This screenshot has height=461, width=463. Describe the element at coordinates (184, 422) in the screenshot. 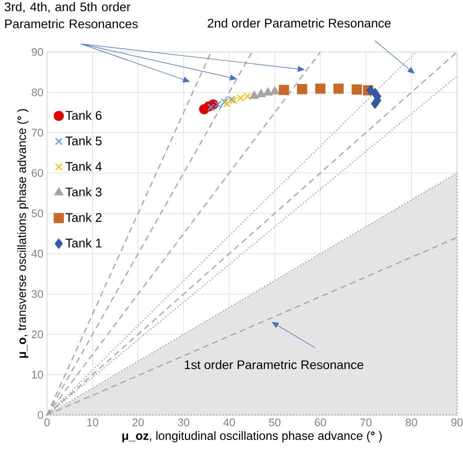

I see `x-tick-label: 30` at that location.